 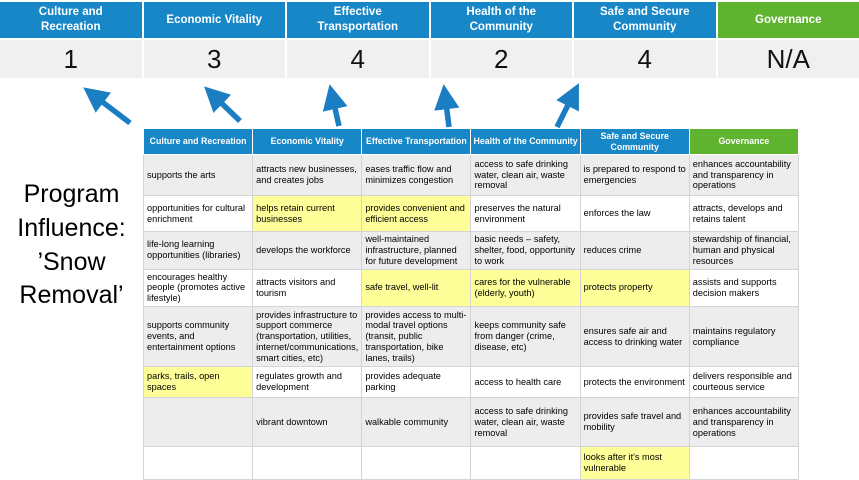 What do you see at coordinates (634, 288) in the screenshot?
I see `matrix-cell: protects property` at bounding box center [634, 288].